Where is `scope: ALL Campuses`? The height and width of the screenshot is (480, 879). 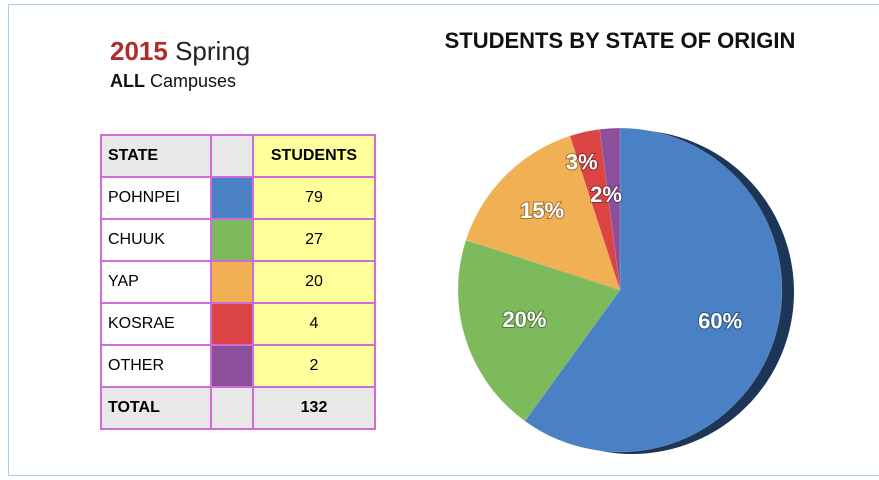
scope: ALL Campuses is located at coordinates (173, 81).